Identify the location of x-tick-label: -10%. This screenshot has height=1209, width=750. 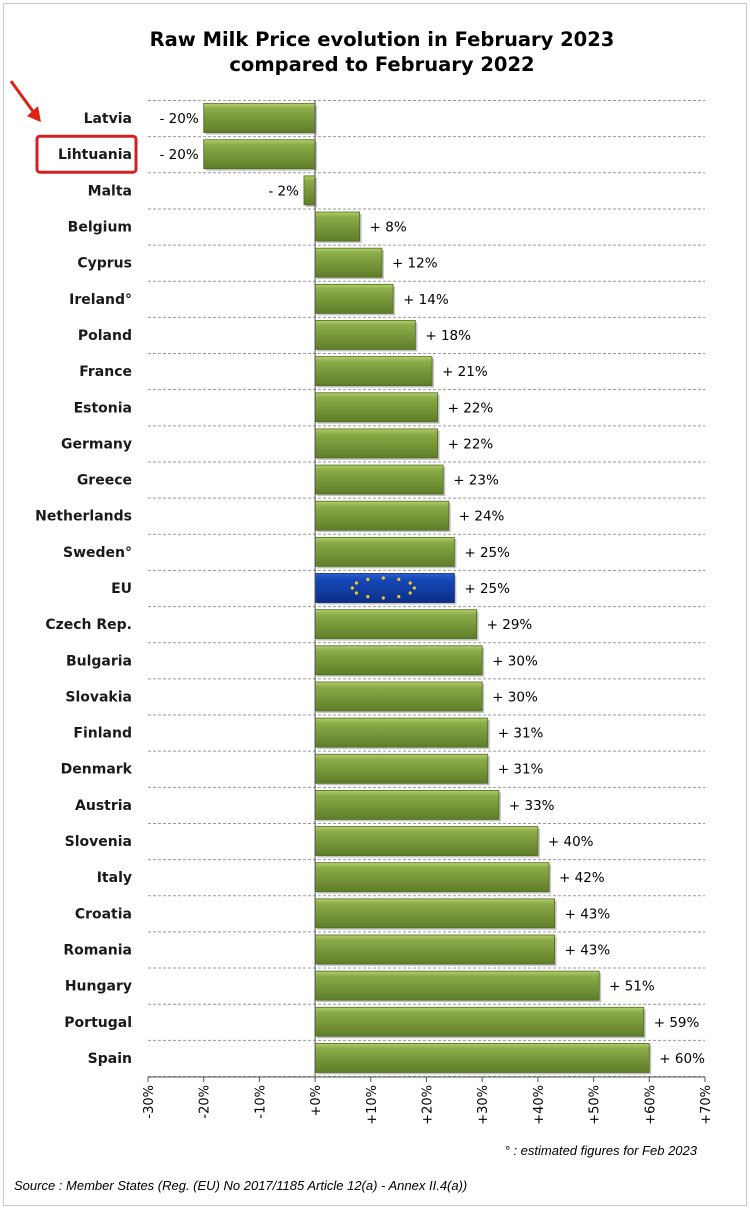
(260, 1102).